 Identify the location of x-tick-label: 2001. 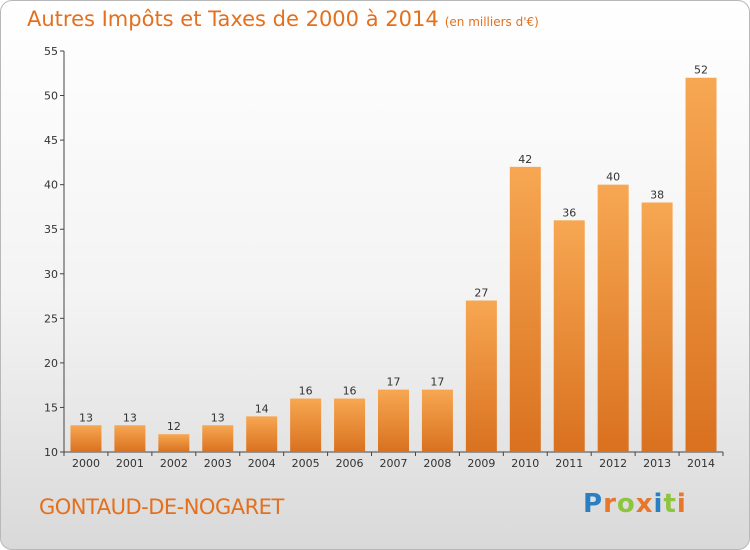
(130, 463).